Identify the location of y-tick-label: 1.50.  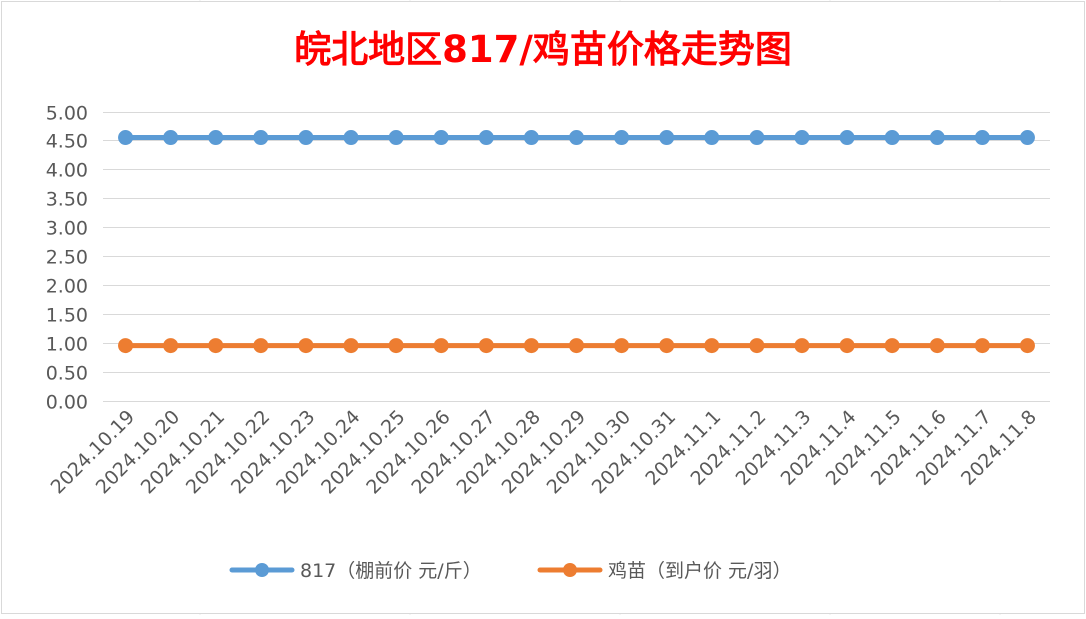
(67, 316).